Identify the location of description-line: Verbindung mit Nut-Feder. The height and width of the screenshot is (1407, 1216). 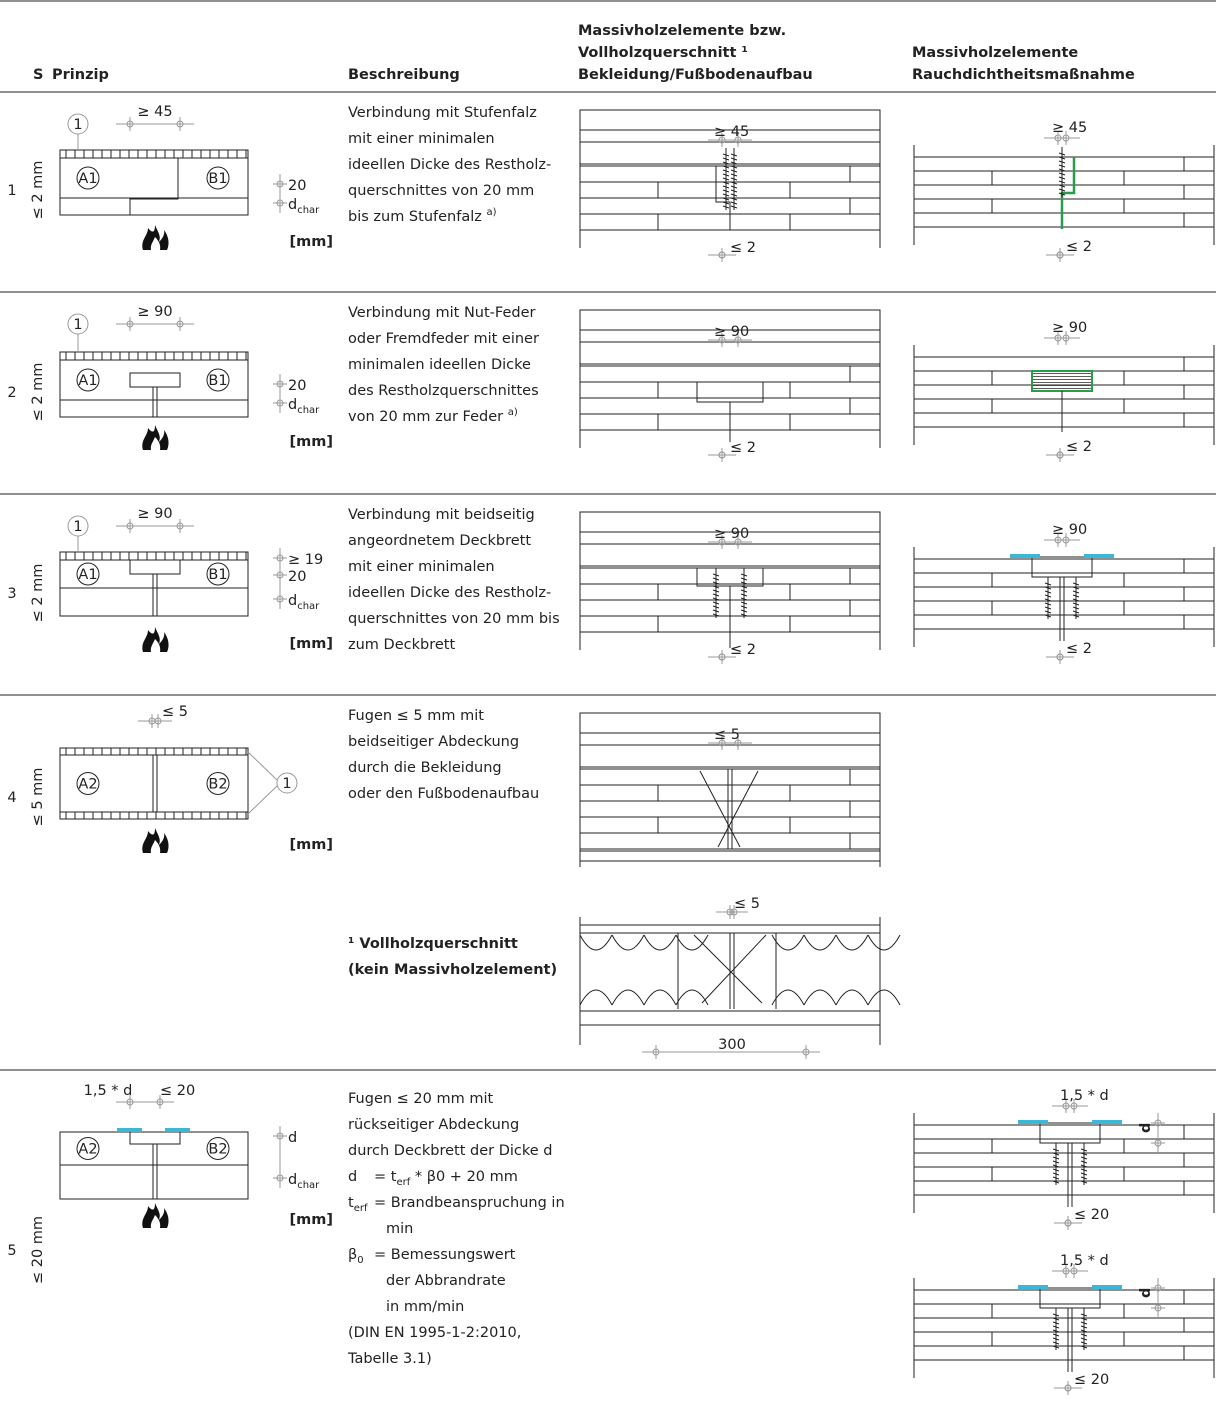
(441, 313).